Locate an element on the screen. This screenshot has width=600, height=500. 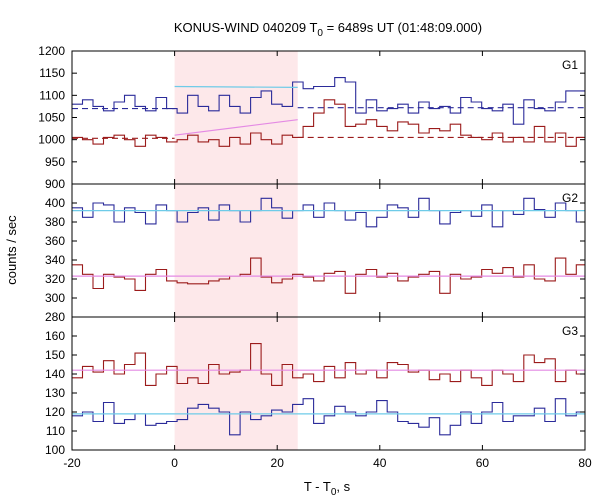
series-g1-blue-fit is located at coordinates (236, 86).